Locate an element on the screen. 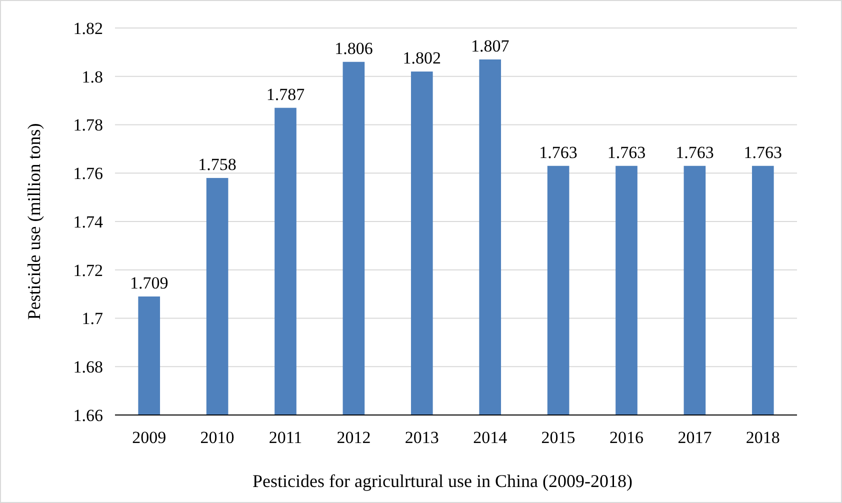  data-label: 1.806 is located at coordinates (353, 48).